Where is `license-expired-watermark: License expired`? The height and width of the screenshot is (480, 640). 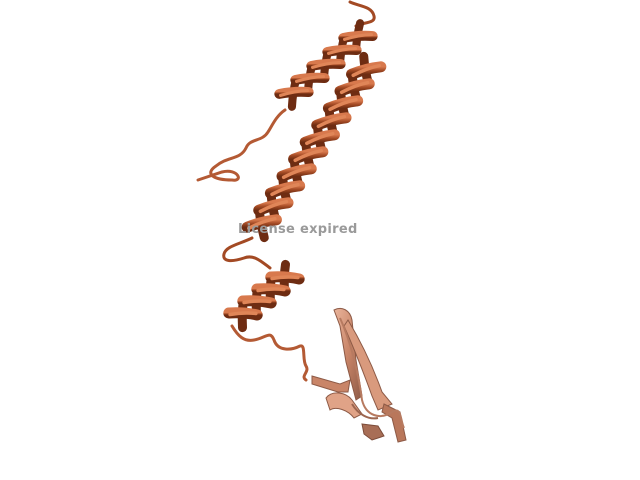
license-expired-watermark: License expired is located at coordinates (298, 229).